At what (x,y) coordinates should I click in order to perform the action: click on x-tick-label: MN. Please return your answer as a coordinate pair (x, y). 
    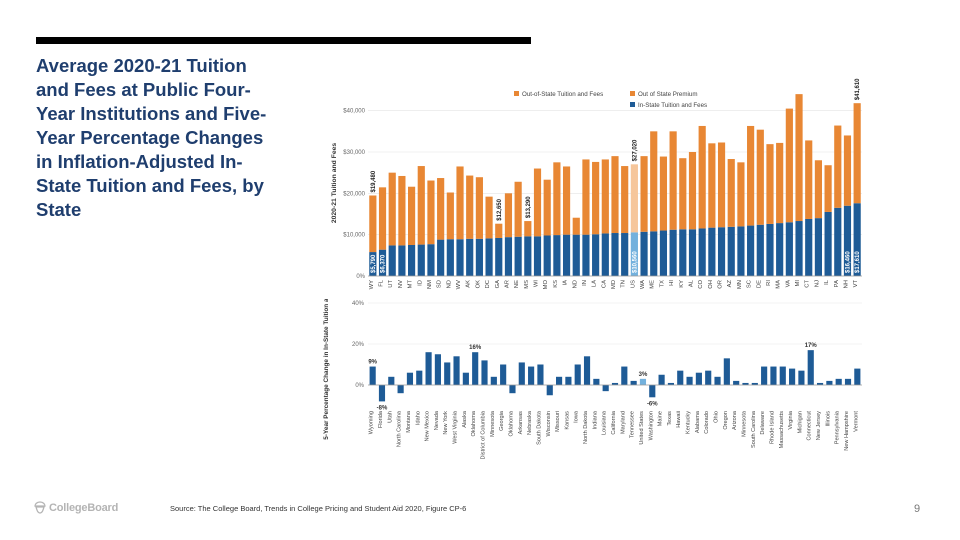
    Looking at the image, I should click on (740, 284).